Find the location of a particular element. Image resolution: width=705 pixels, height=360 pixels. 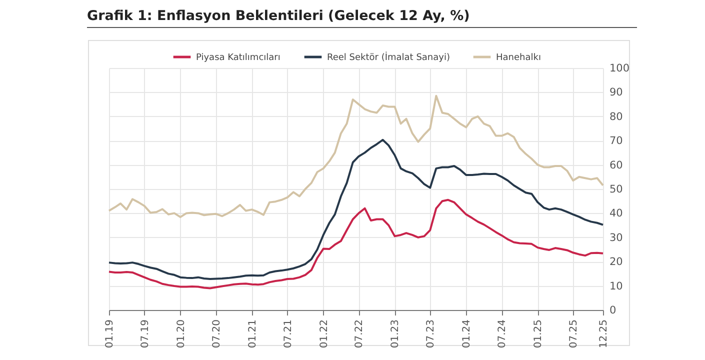

legend-label: Piyasa Katılımcıları is located at coordinates (238, 58).